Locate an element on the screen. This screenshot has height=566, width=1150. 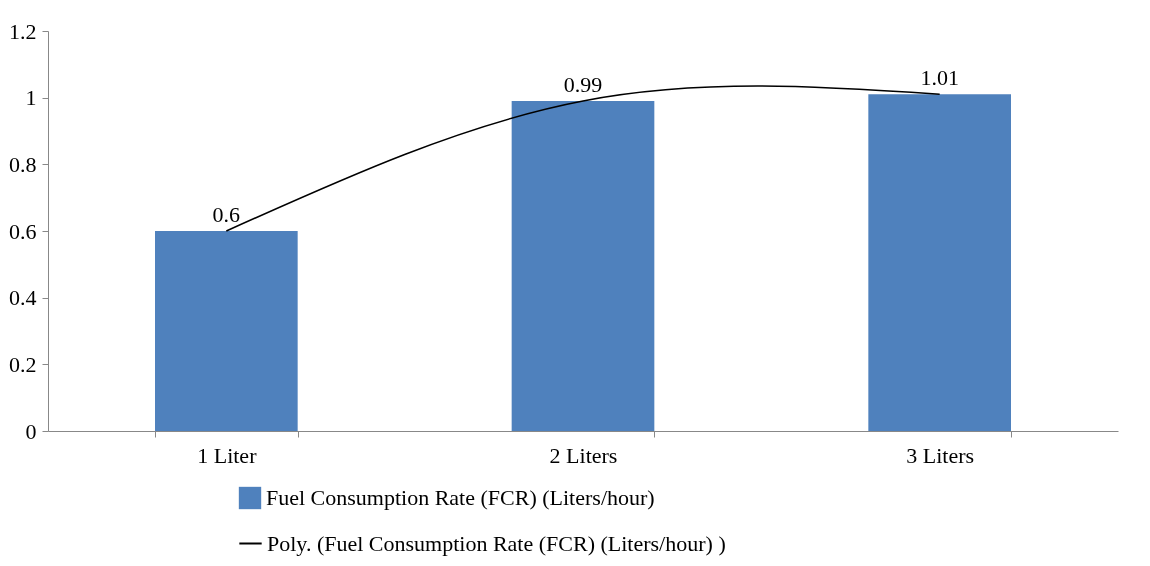
y-tick-label: 0.2 is located at coordinates (23, 364).